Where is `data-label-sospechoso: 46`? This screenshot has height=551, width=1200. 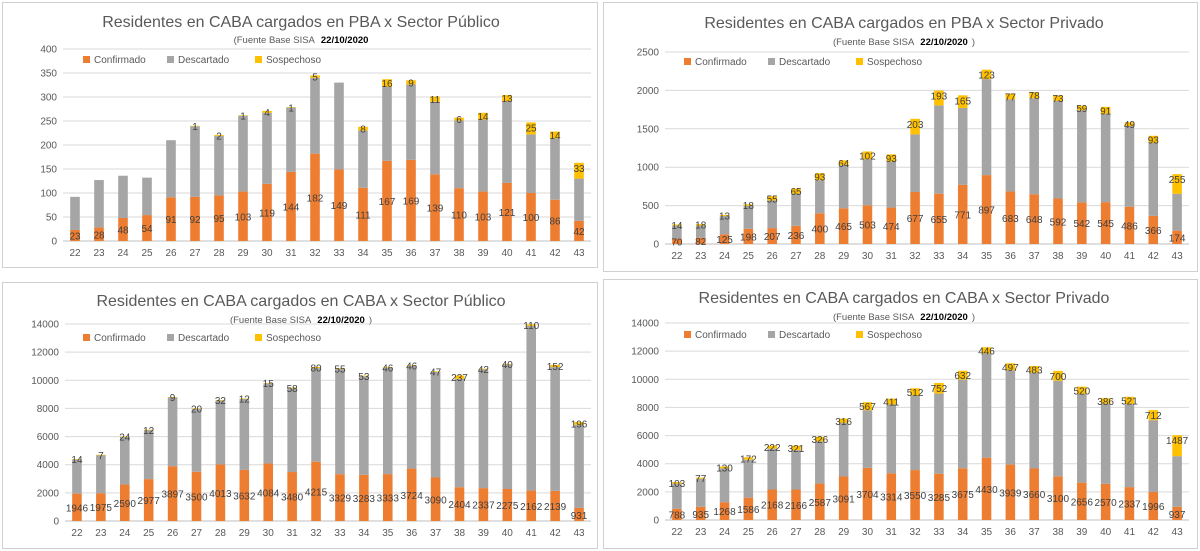 data-label-sospechoso: 46 is located at coordinates (412, 367).